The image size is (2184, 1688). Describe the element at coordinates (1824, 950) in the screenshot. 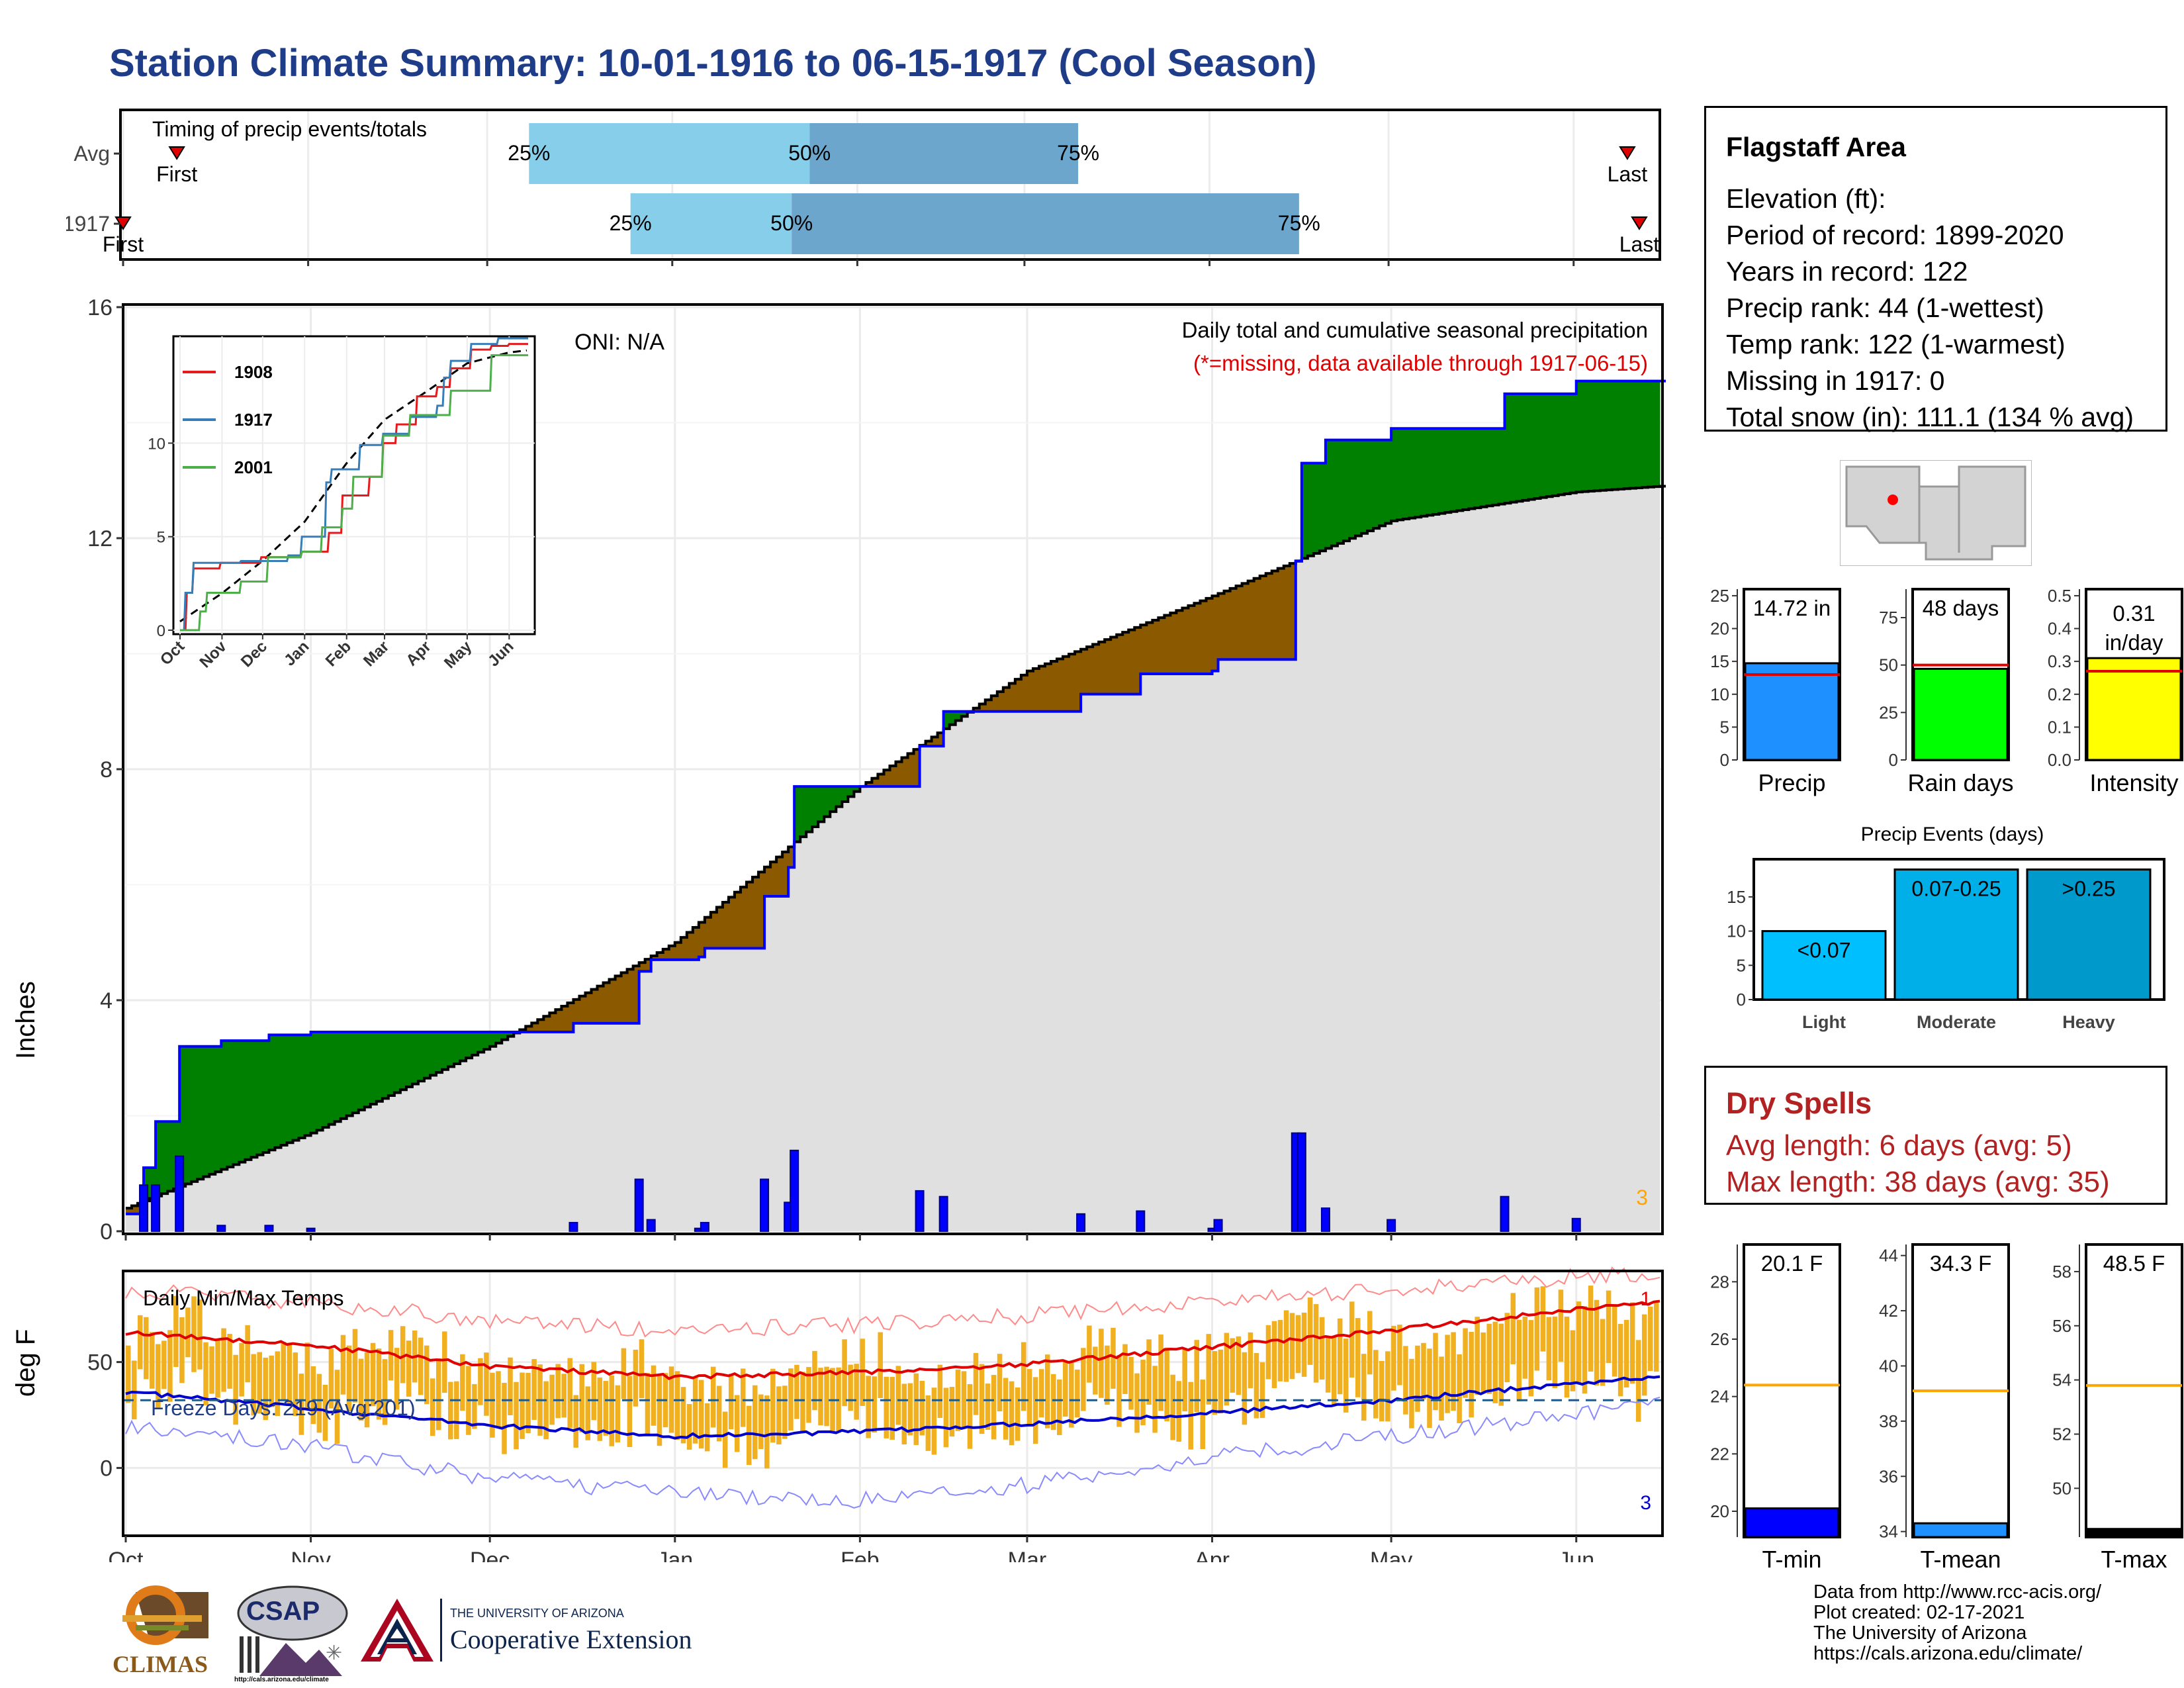

I see `events-bar-label: <0.07` at that location.